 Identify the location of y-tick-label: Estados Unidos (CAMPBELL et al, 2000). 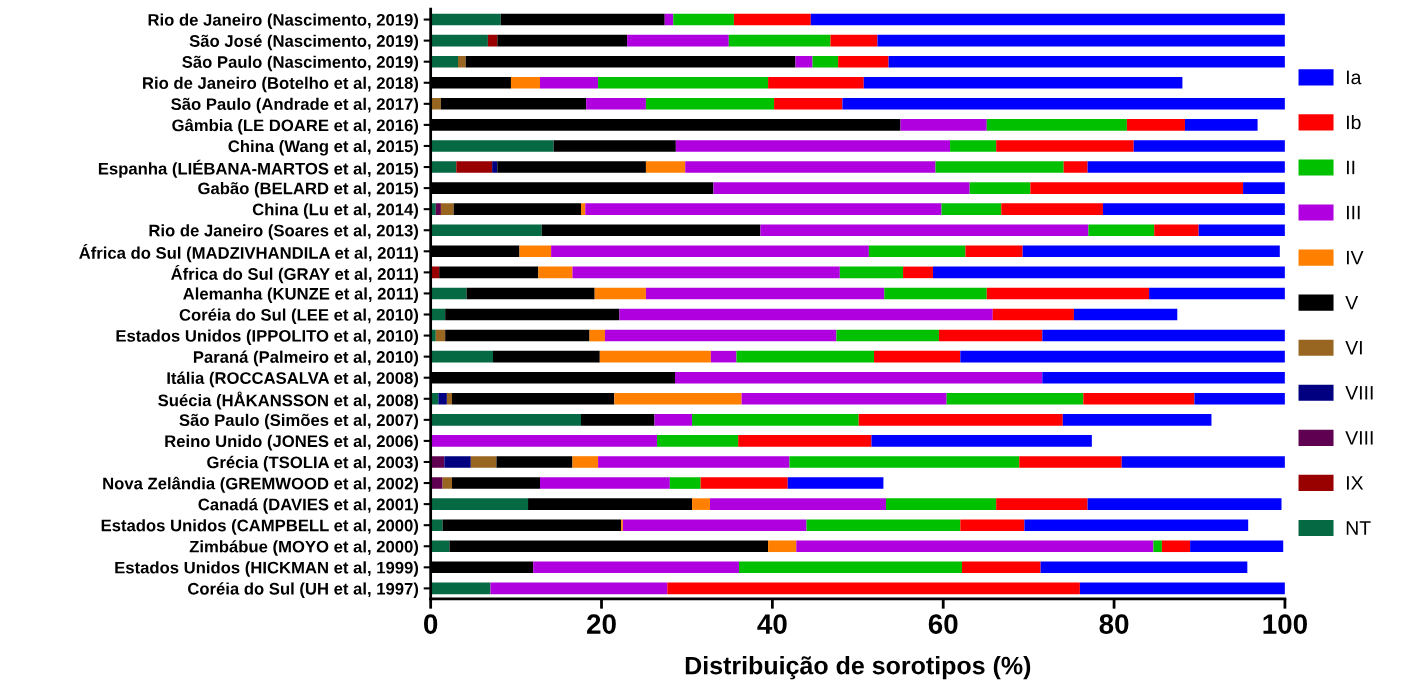
(260, 527).